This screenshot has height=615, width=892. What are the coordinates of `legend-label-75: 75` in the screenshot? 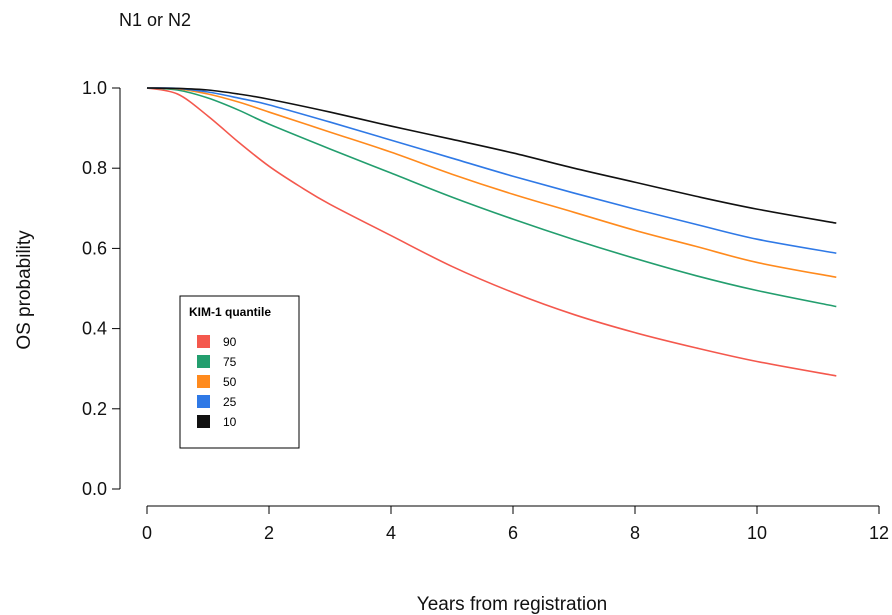 It's located at (230, 362).